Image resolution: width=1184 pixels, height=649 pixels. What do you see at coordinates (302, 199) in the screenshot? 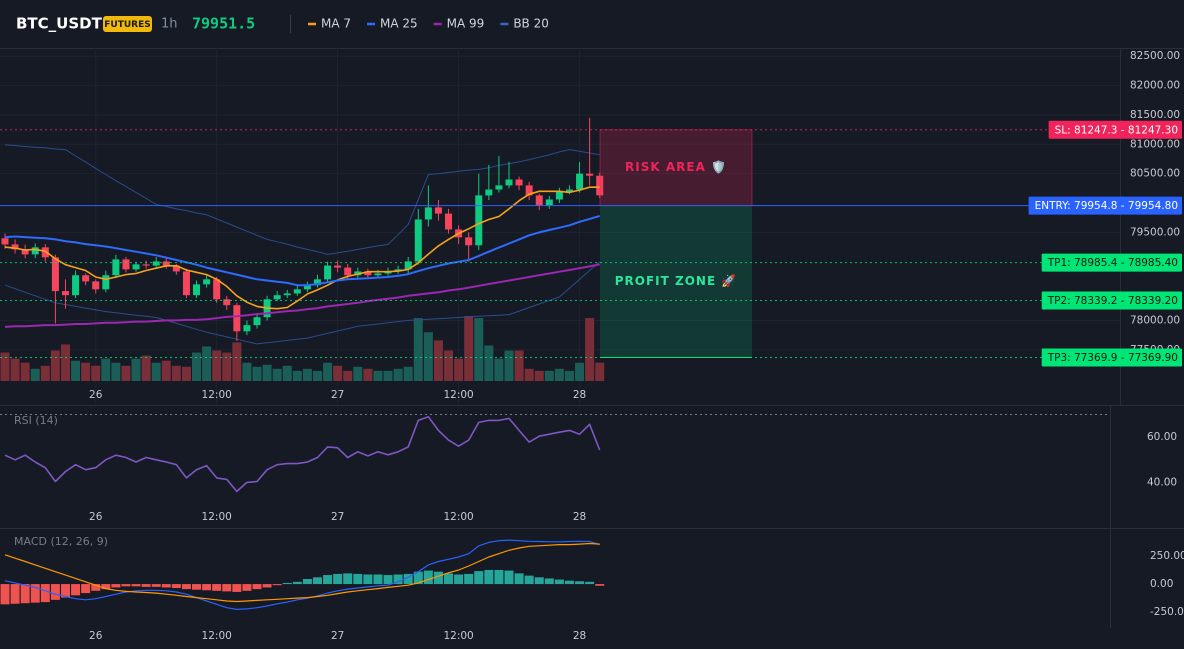
I see `bb-upper` at bounding box center [302, 199].